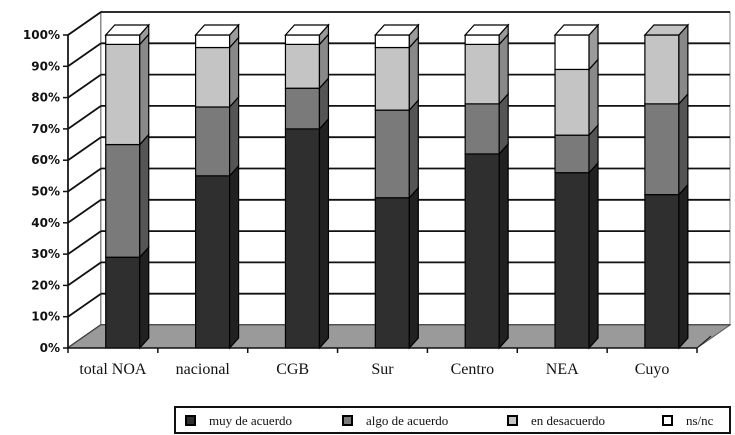  I want to click on y-tick-label: 30%, so click(45, 254).